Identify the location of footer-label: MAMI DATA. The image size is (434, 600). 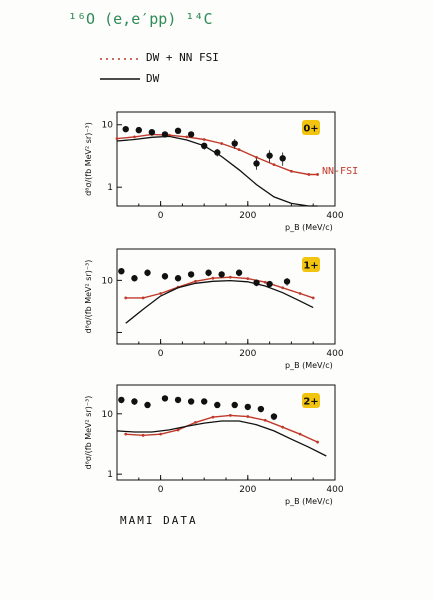
(159, 520).